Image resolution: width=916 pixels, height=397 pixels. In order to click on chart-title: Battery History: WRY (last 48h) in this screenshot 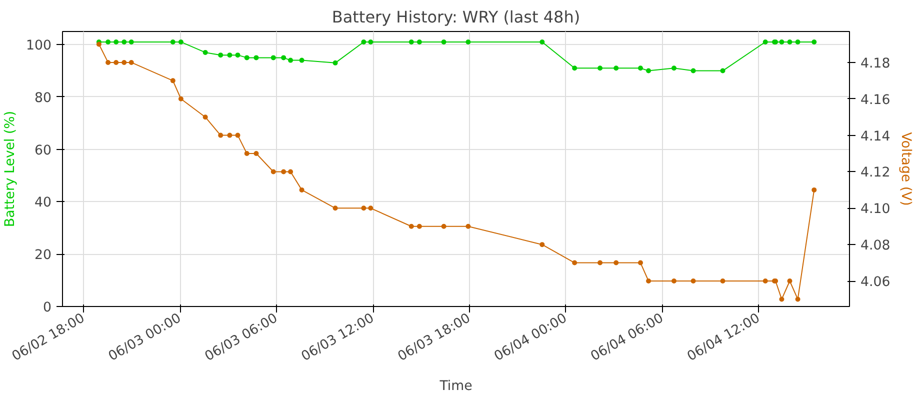, I will do `click(456, 17)`.